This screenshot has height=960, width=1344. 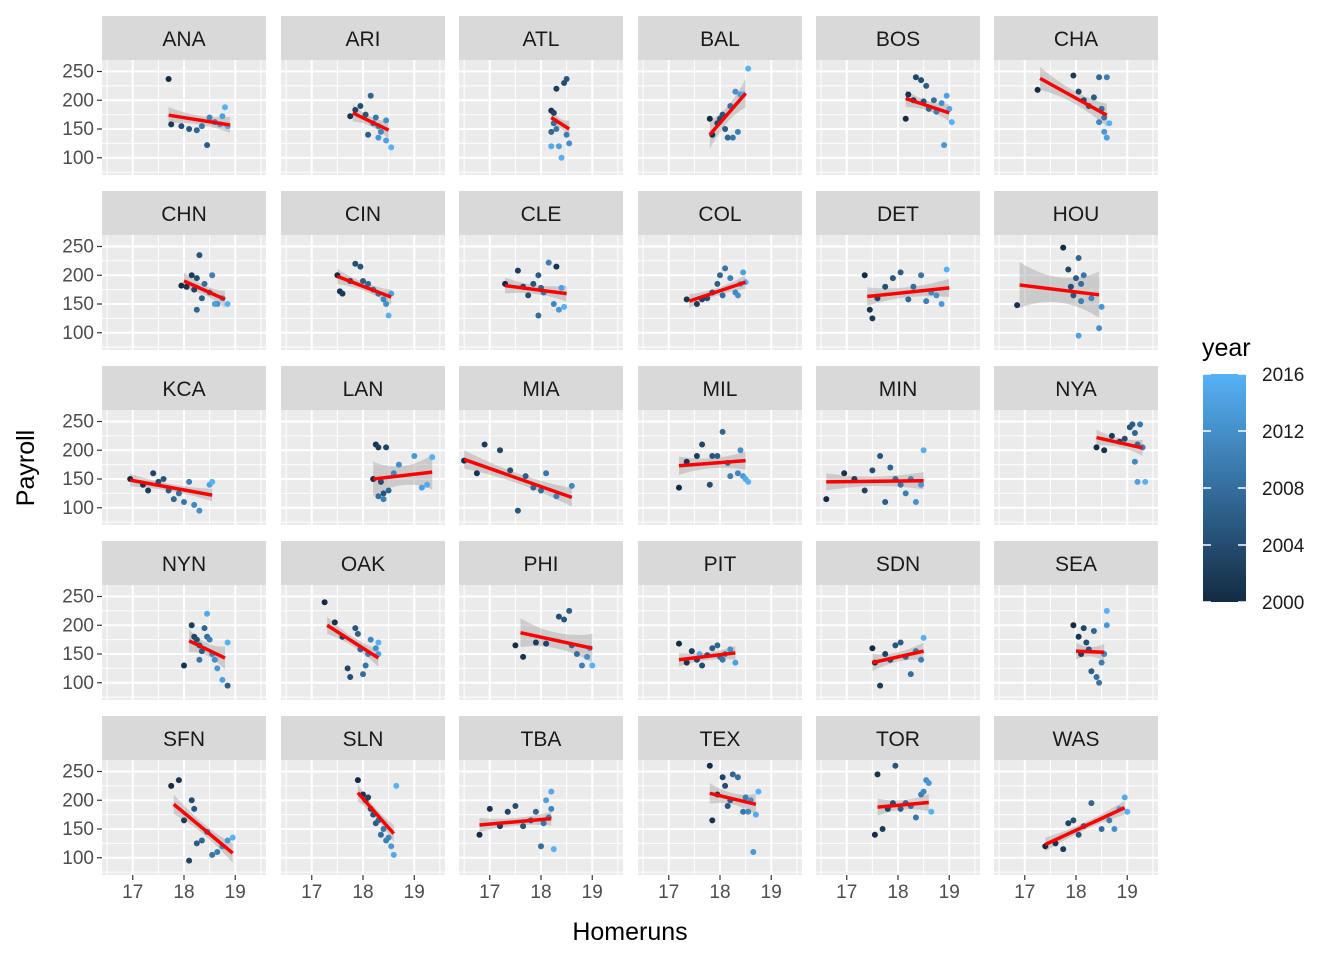 What do you see at coordinates (720, 270) in the screenshot?
I see `facet-panel-col: COL` at bounding box center [720, 270].